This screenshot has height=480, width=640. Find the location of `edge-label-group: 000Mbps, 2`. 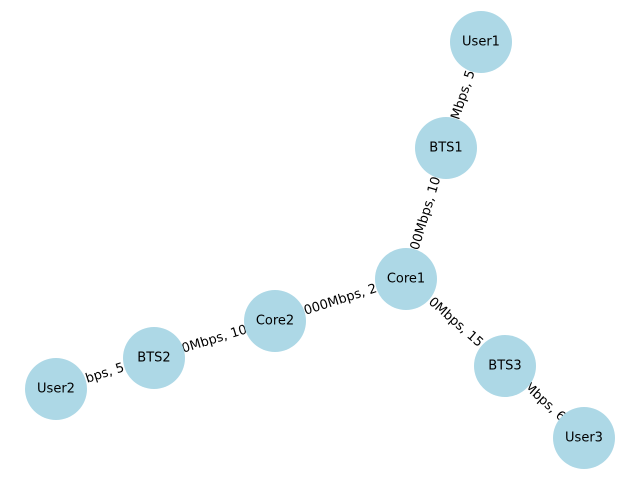

edge-label-group: 000Mbps, 2 is located at coordinates (340, 300).